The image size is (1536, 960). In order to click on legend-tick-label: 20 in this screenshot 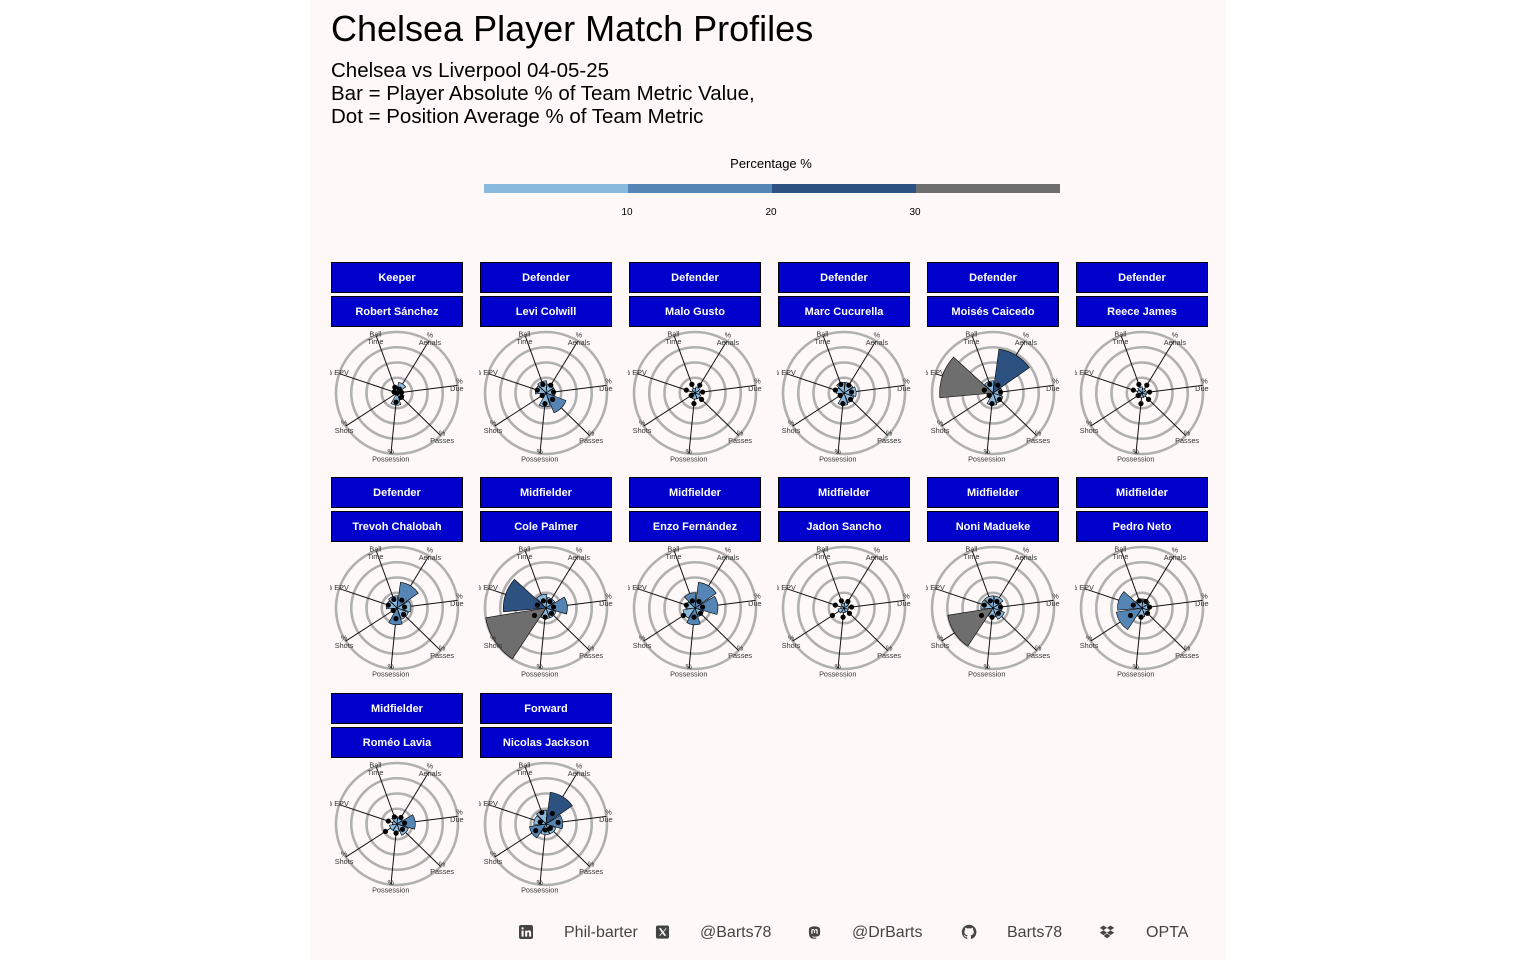, I will do `click(771, 212)`.